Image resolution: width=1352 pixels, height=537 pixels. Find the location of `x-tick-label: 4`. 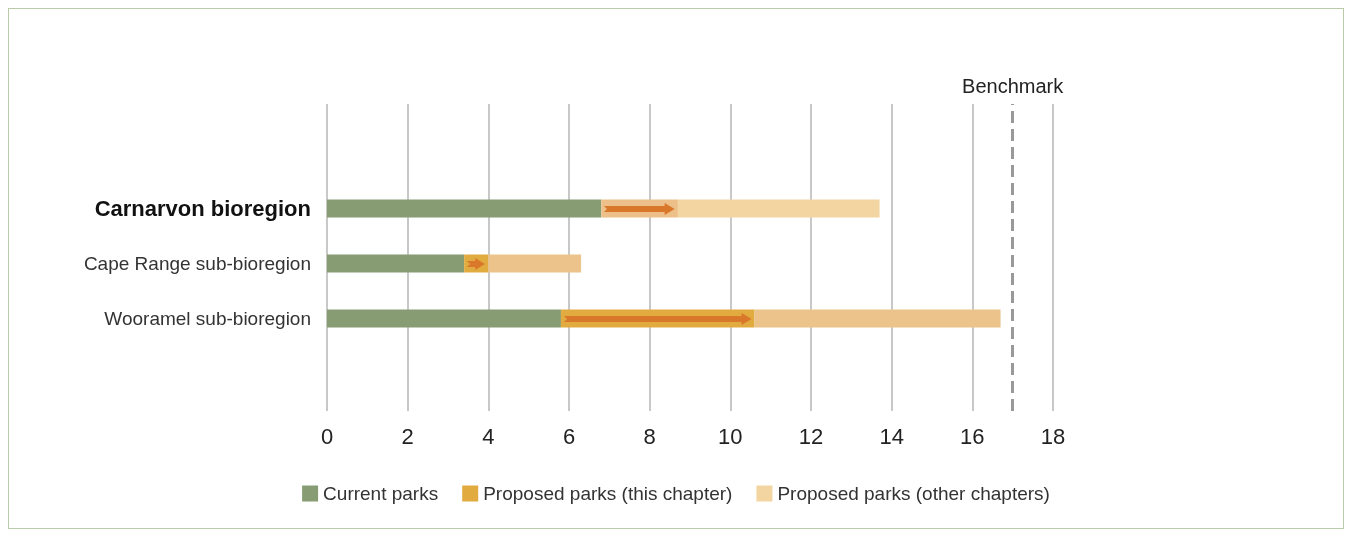

x-tick-label: 4 is located at coordinates (488, 436).